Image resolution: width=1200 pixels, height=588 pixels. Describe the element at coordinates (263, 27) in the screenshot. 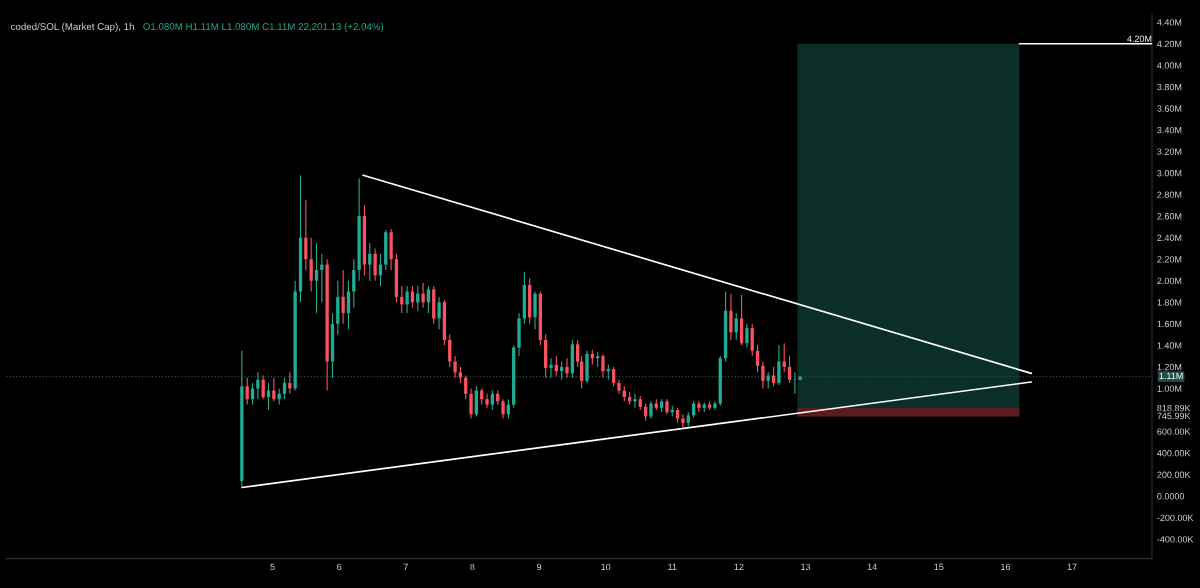

I see `text: O1.080M H1.11M L1.080M C1.11M 22,201.13 (+2.04%)` at that location.